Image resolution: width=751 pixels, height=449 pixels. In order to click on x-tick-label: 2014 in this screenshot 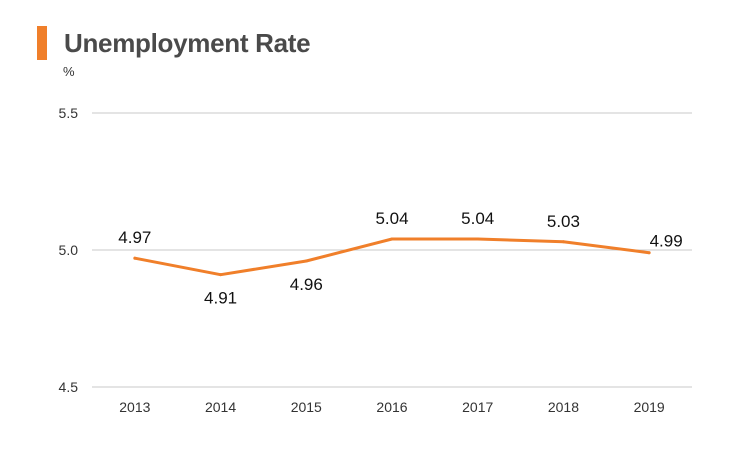, I will do `click(220, 407)`.